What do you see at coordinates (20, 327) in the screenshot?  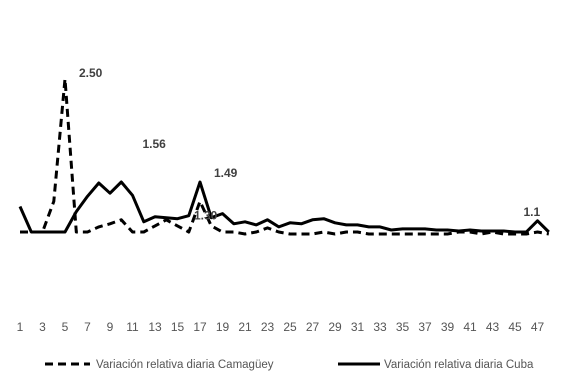 I see `x-tick-label: 1` at bounding box center [20, 327].